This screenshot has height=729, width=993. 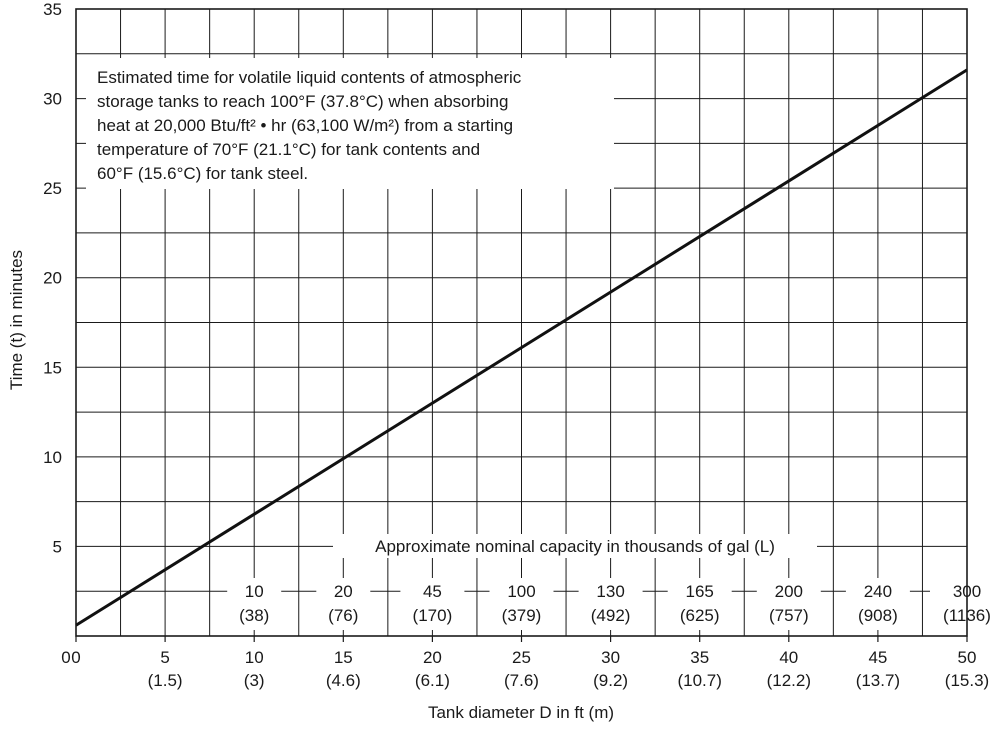 What do you see at coordinates (164, 657) in the screenshot?
I see `x-tick-label: 5` at bounding box center [164, 657].